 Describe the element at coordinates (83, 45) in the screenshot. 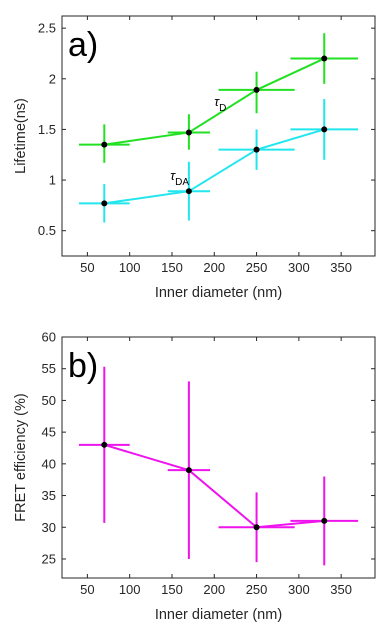

I see `panel-label: a)` at that location.